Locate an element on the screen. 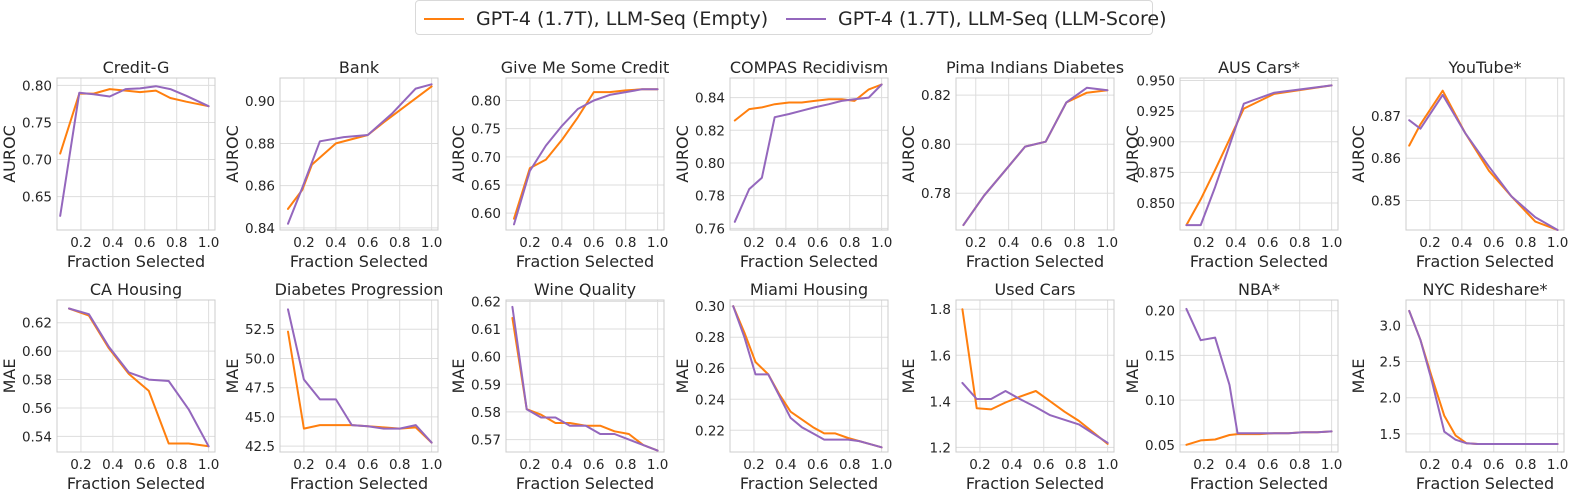 Image resolution: width=1578 pixels, height=494 pixels. y-tick-label: 0.62 is located at coordinates (37, 324).